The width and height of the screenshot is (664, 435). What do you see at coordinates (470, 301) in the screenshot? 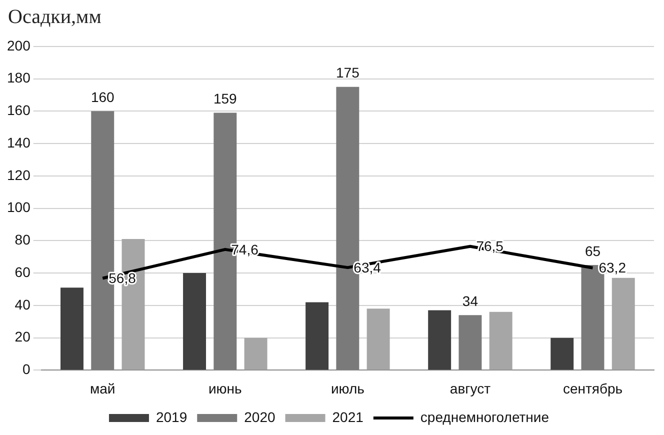
I see `data-label: 34` at bounding box center [470, 301].